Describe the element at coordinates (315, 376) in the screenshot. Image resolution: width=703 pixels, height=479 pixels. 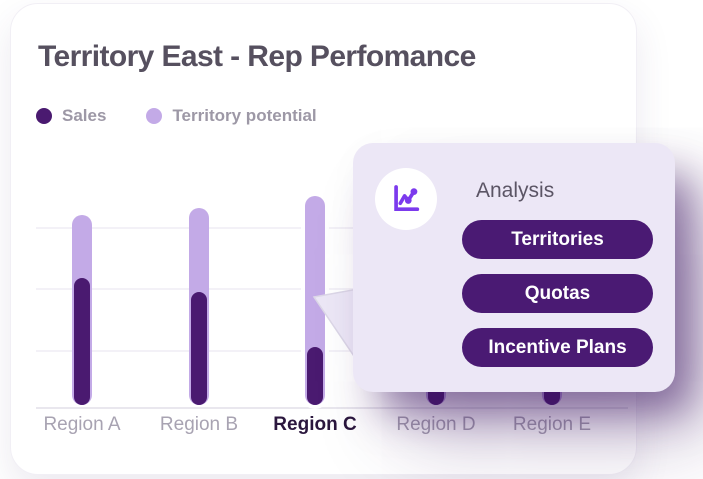
I see `bar-sales-region-c` at that location.